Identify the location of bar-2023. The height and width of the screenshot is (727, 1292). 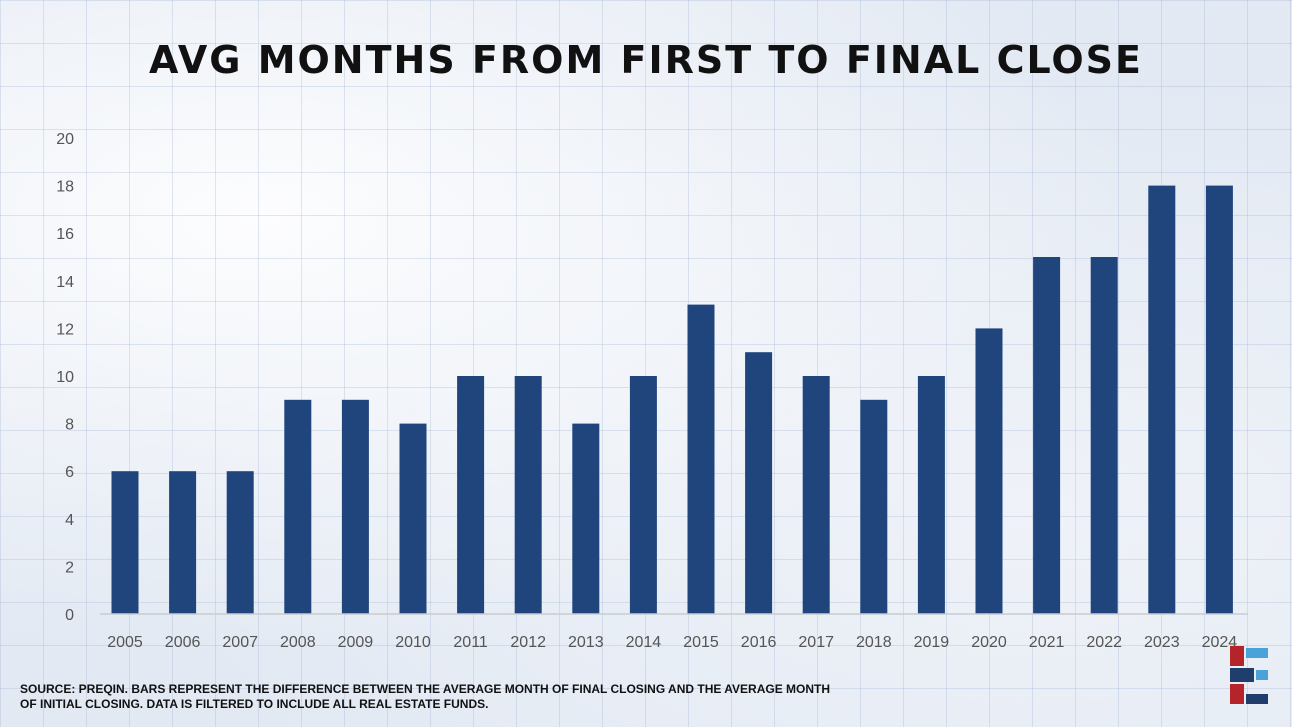
(1162, 399).